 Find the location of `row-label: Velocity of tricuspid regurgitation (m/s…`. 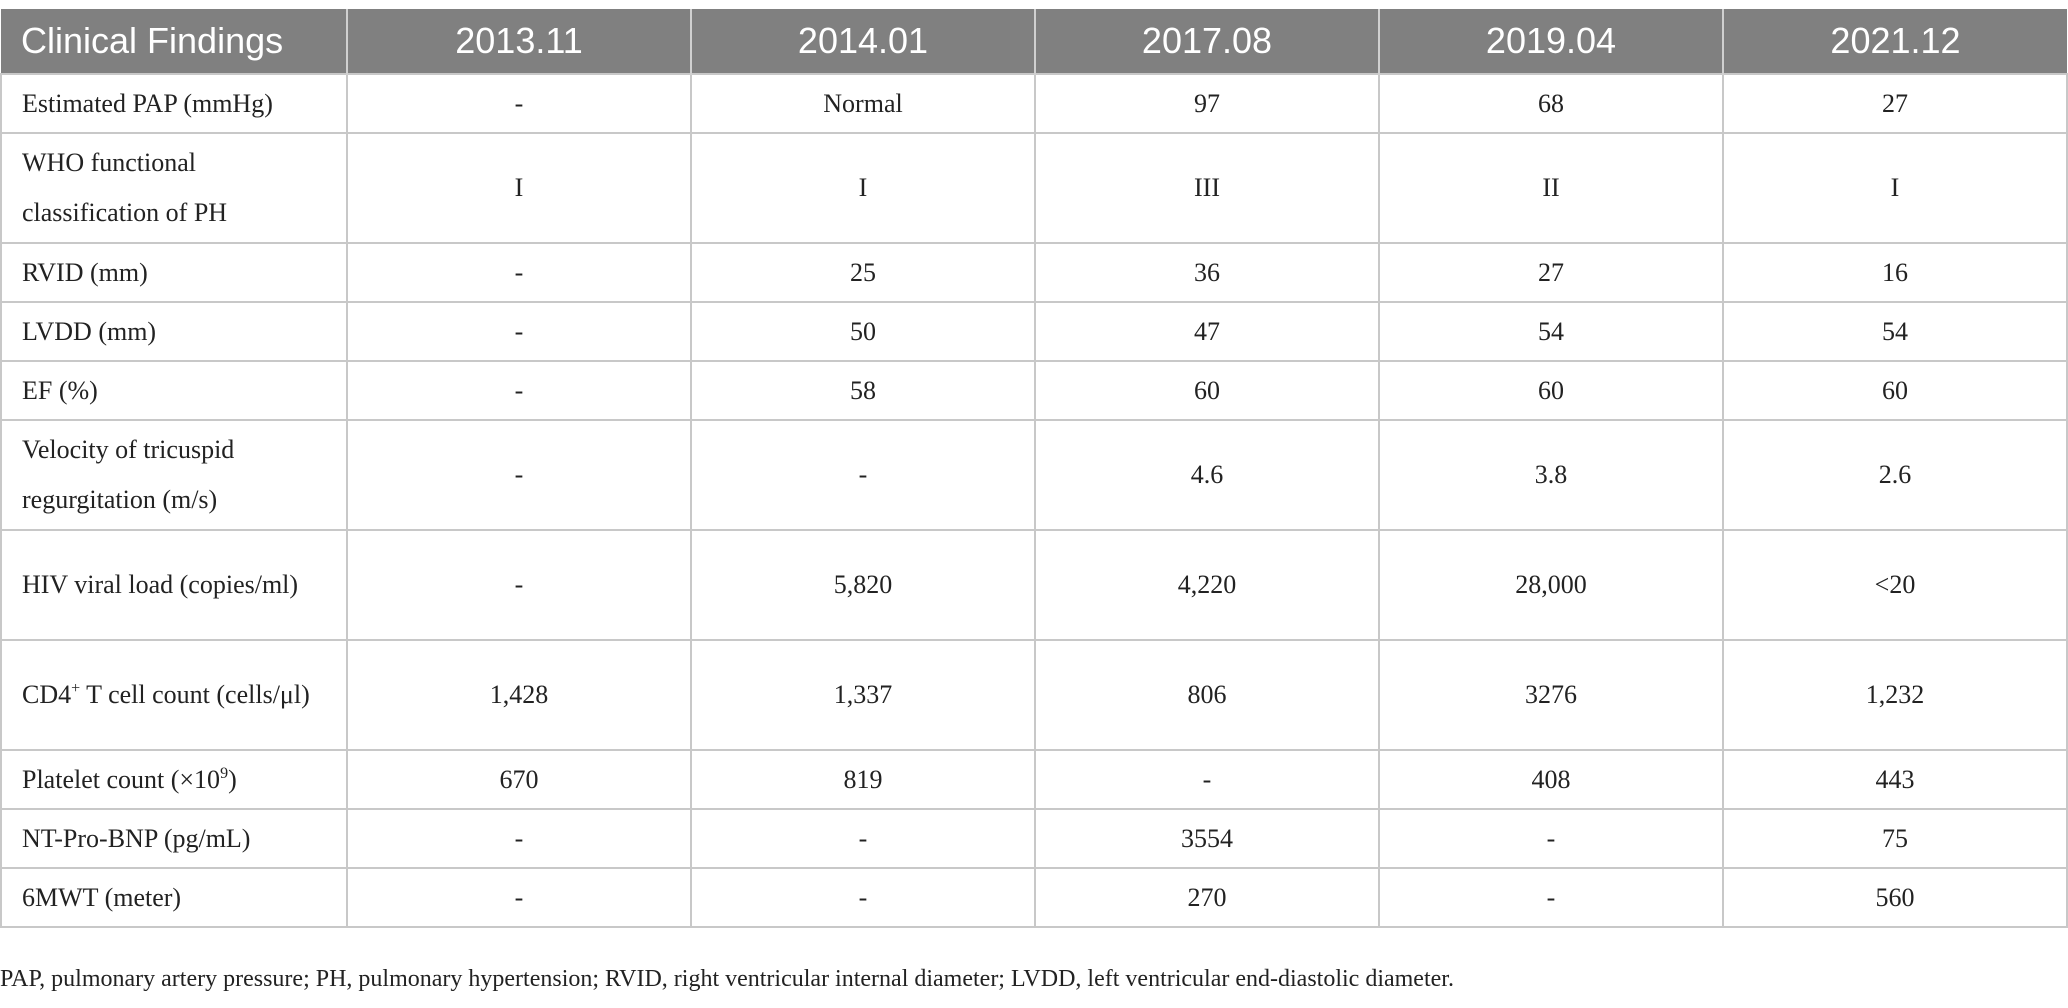

row-label: Velocity of tricuspid regurgitation (m/s… is located at coordinates (174, 475).